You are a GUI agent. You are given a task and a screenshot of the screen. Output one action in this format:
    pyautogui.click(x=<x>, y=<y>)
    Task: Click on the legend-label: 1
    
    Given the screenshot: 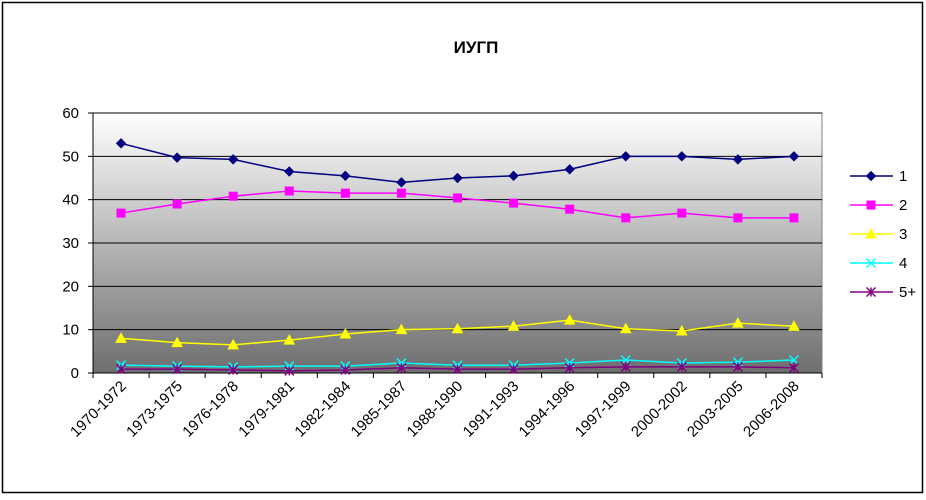 What is the action you would take?
    pyautogui.click(x=903, y=176)
    